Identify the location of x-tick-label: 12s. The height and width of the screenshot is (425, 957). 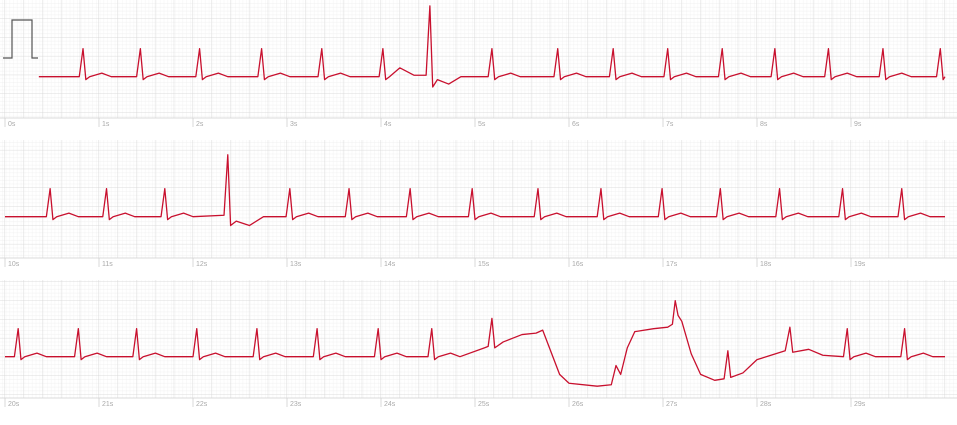
(202, 264).